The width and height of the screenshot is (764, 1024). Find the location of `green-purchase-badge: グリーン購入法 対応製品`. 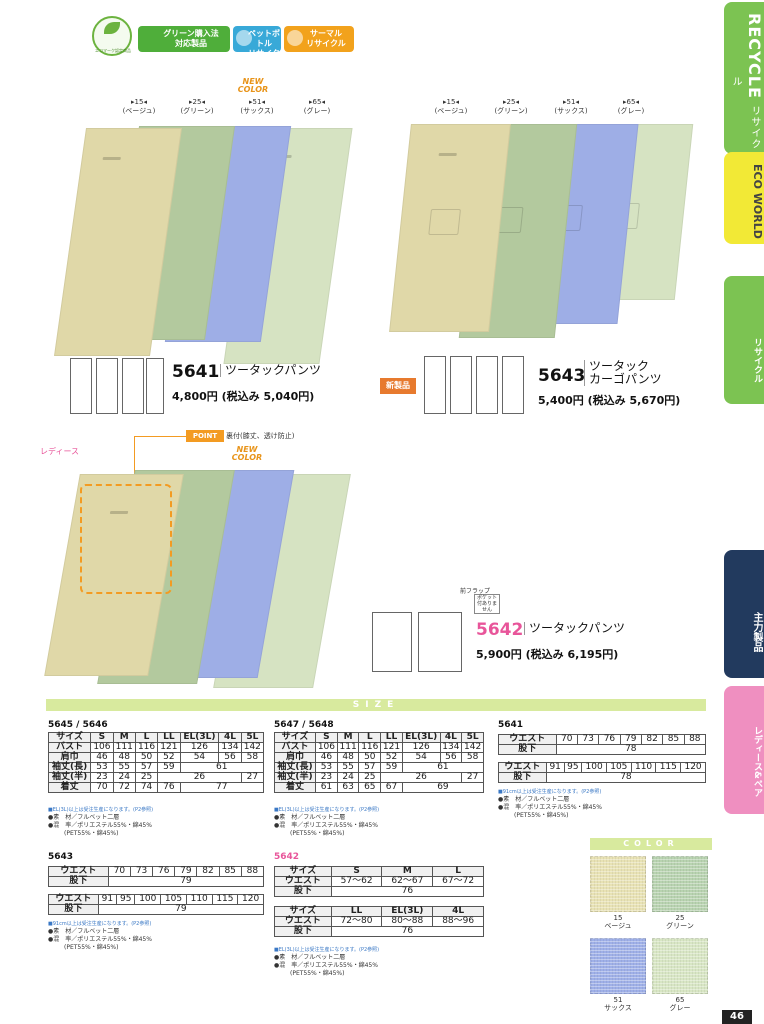

green-purchase-badge: グリーン購入法 対応製品 is located at coordinates (184, 39).